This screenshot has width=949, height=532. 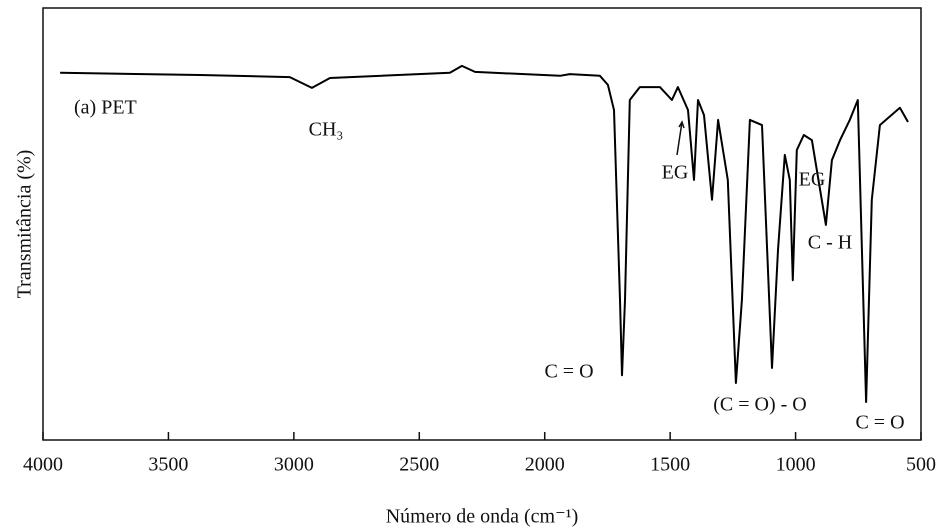 I want to click on annotation: C - H, so click(x=830, y=243).